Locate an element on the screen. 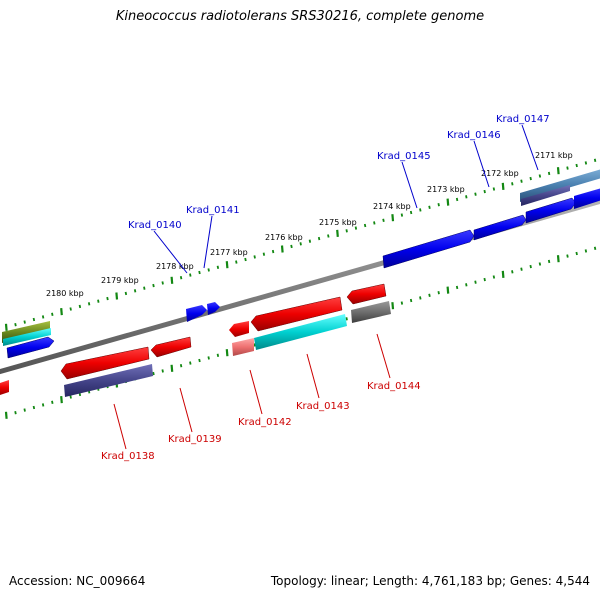 This screenshot has width=600, height=600. kbp-label: 2176 kbp is located at coordinates (284, 237).